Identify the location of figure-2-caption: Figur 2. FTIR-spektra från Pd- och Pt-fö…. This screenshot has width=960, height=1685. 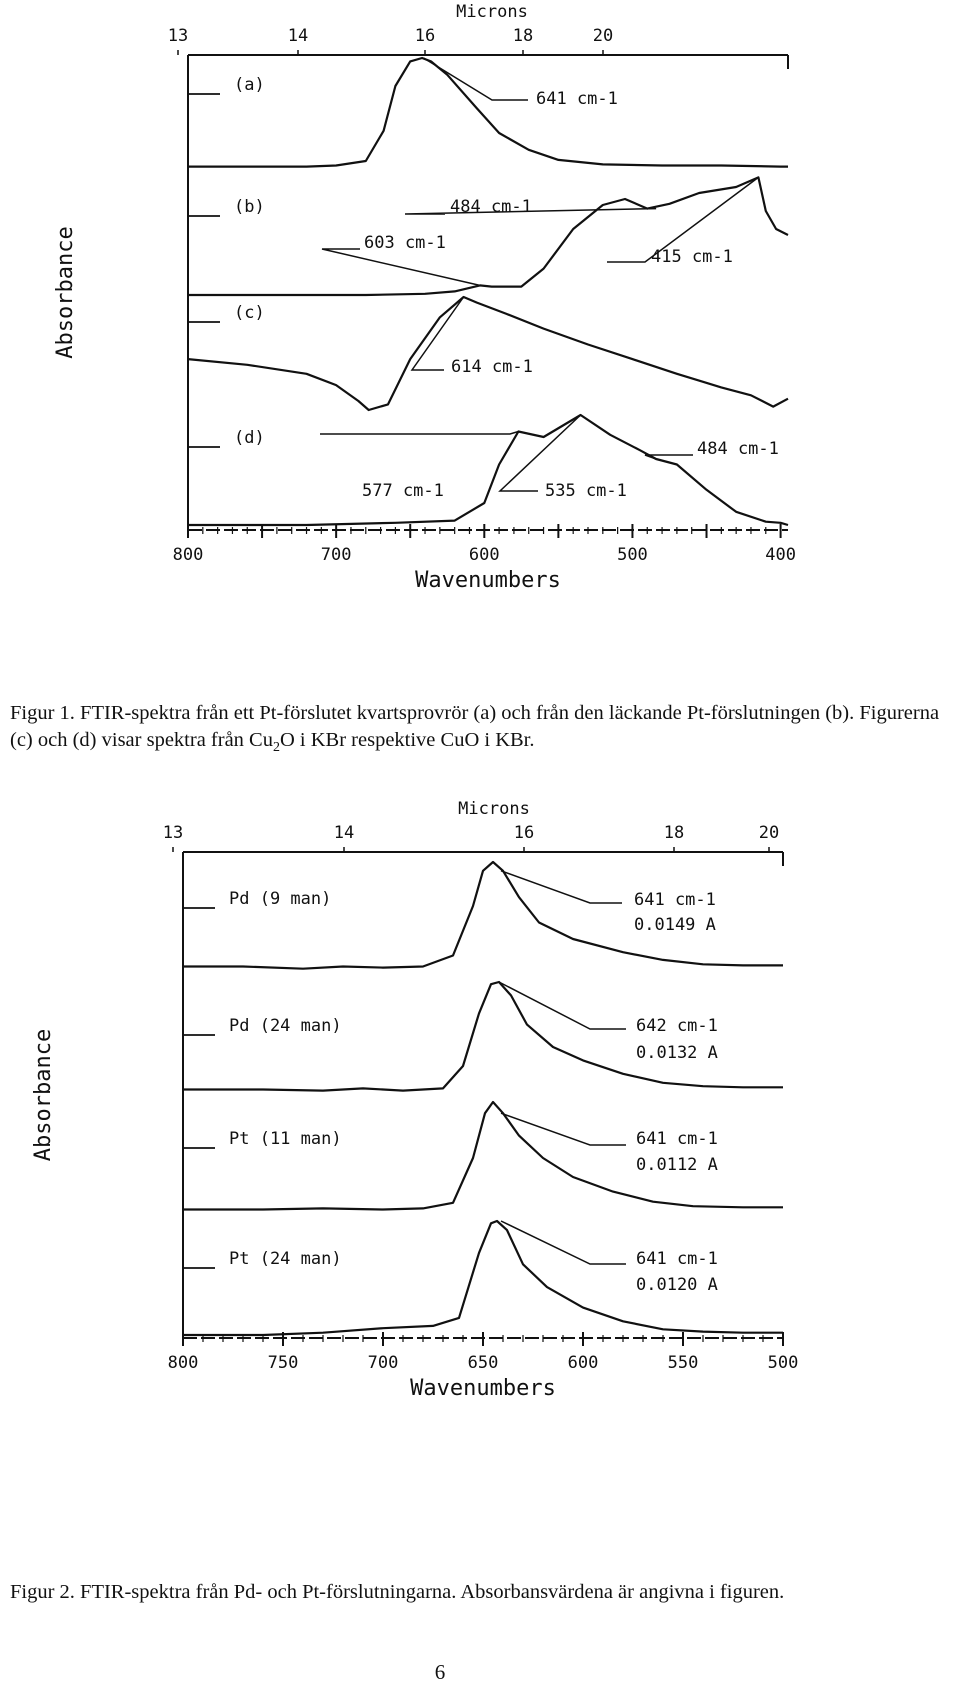
(397, 1592).